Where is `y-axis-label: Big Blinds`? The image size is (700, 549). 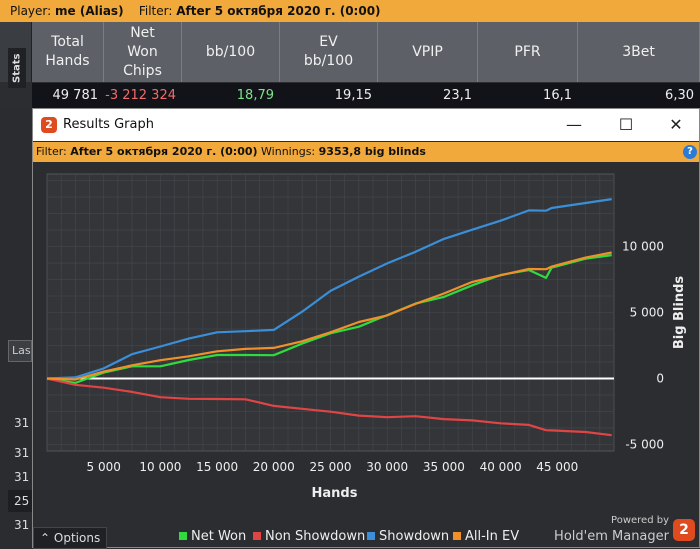 y-axis-label: Big Blinds is located at coordinates (679, 313).